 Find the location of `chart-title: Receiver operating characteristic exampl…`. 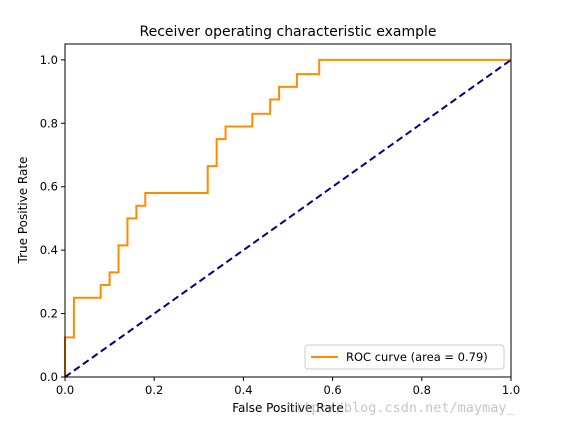

chart-title: Receiver operating characteristic exampl… is located at coordinates (287, 32).